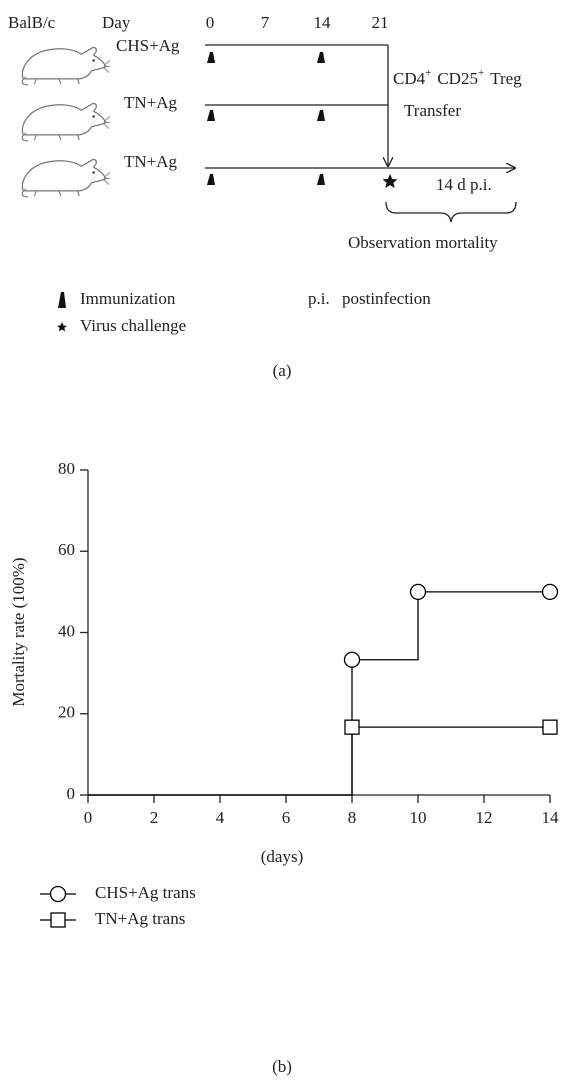 The width and height of the screenshot is (565, 1083). Describe the element at coordinates (457, 77) in the screenshot. I see `treg-label: CD4+ CD25+ Treg` at that location.